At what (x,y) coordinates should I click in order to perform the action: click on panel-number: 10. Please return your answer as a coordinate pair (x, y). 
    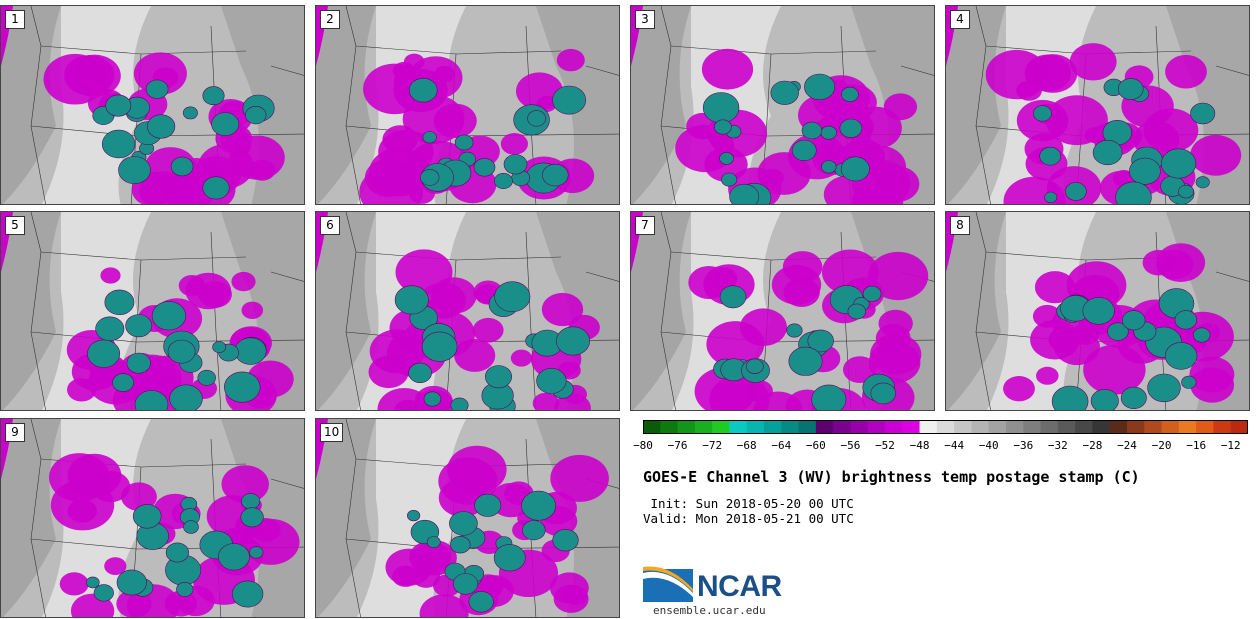
    Looking at the image, I should click on (332, 432).